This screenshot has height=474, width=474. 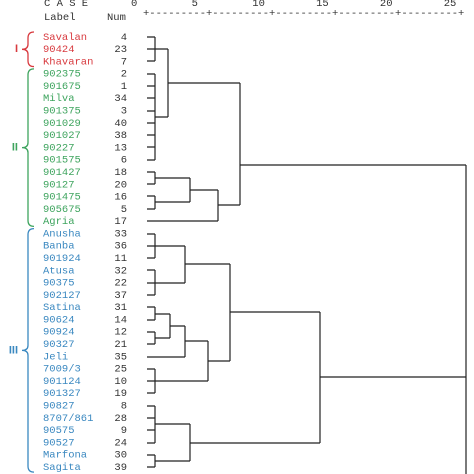 I want to click on case-number: 23, so click(x=120, y=50).